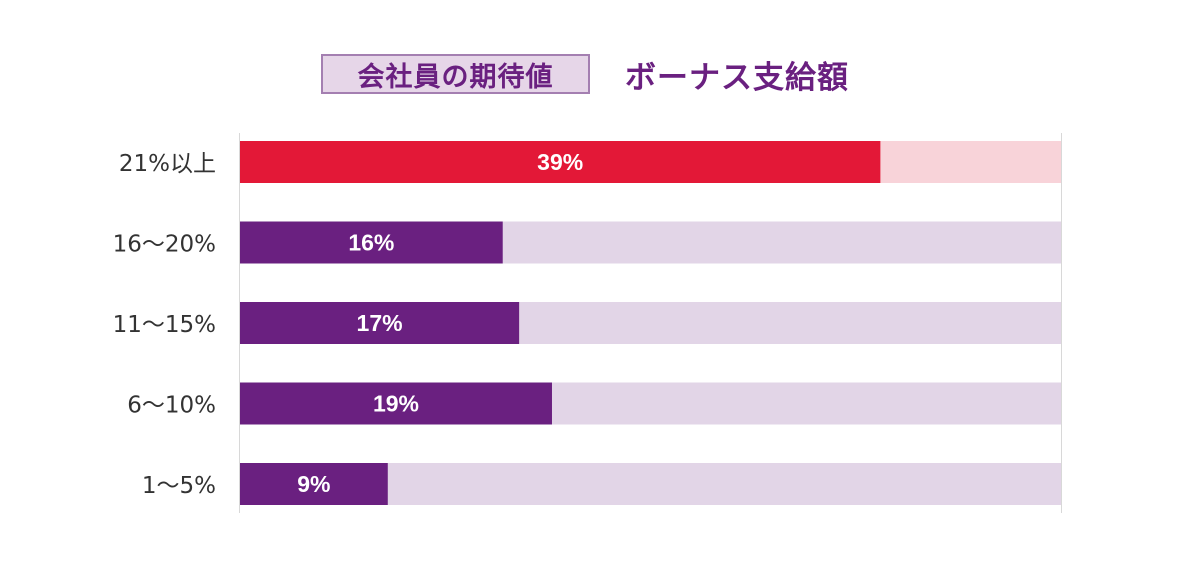 The image size is (1201, 568). I want to click on category-label: 11〜15%, so click(164, 325).